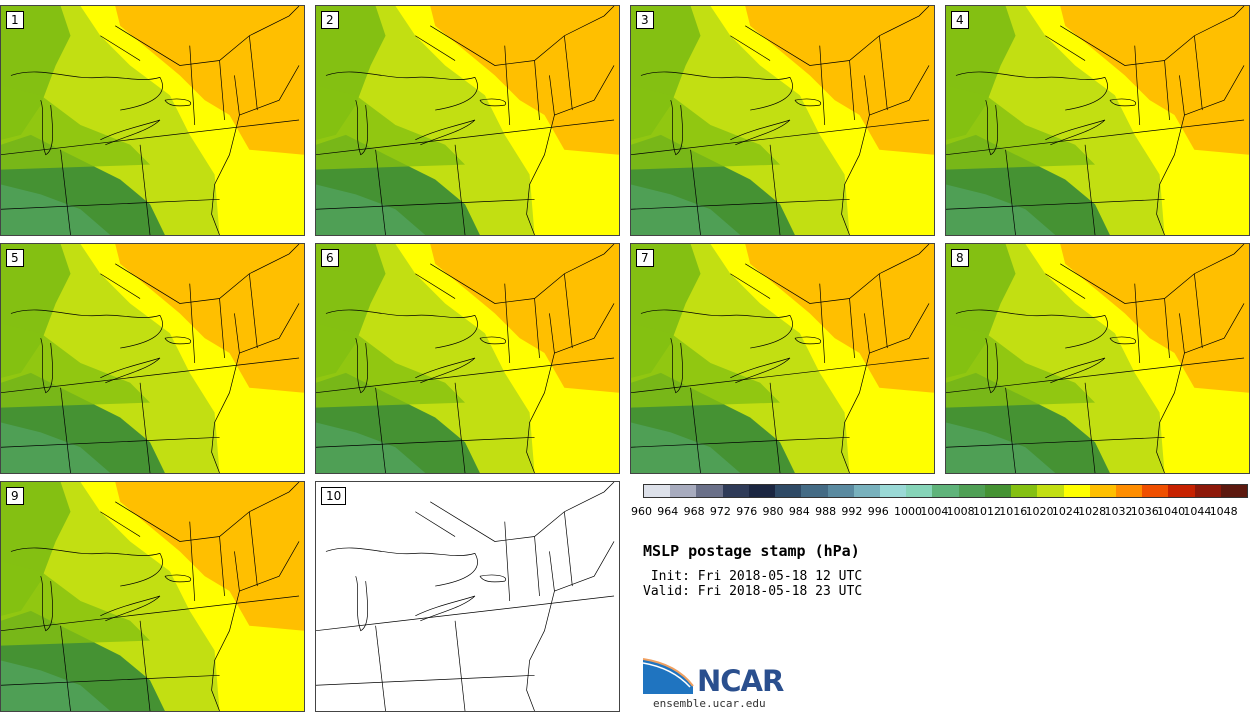 The height and width of the screenshot is (712, 1260). What do you see at coordinates (467, 358) in the screenshot?
I see `map-panel-6: 6` at bounding box center [467, 358].